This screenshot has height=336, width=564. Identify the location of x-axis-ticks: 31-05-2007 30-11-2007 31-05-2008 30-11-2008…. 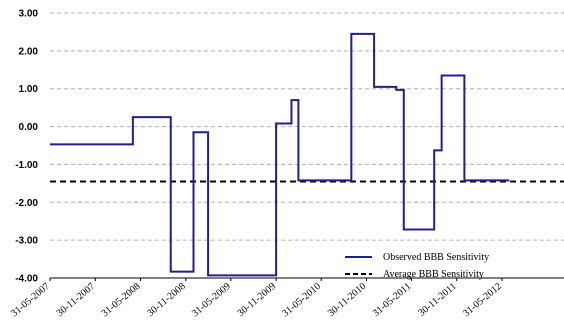
(256, 298).